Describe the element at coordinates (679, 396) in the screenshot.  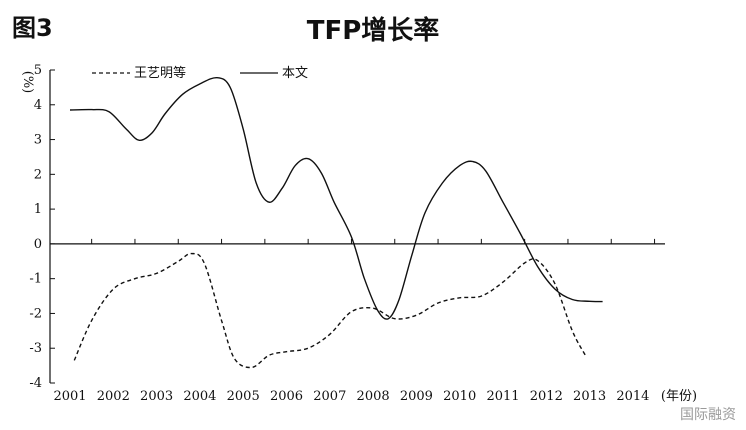
I see `x-axis-label: (年份)` at that location.